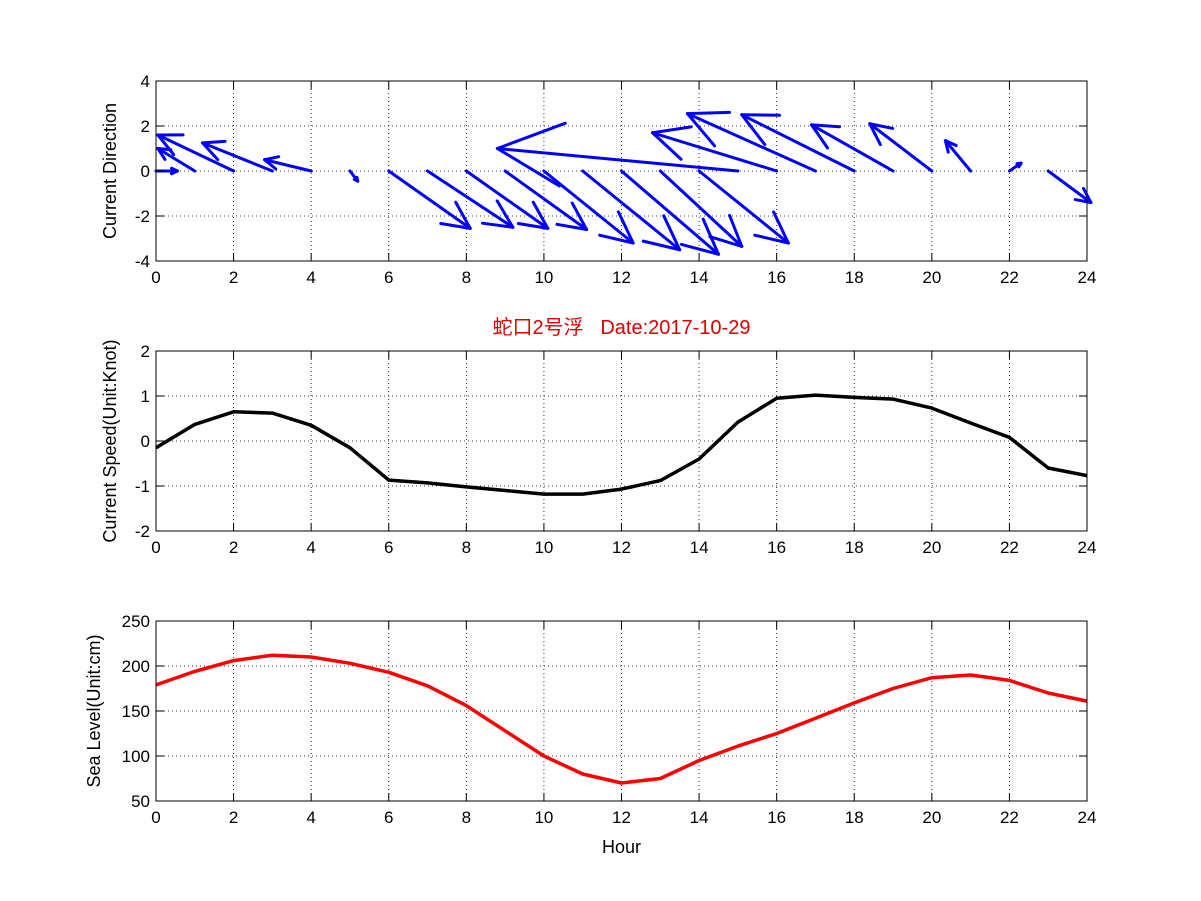 The height and width of the screenshot is (901, 1201). Describe the element at coordinates (145, 171) in the screenshot. I see `y-tick-label: 0` at that location.